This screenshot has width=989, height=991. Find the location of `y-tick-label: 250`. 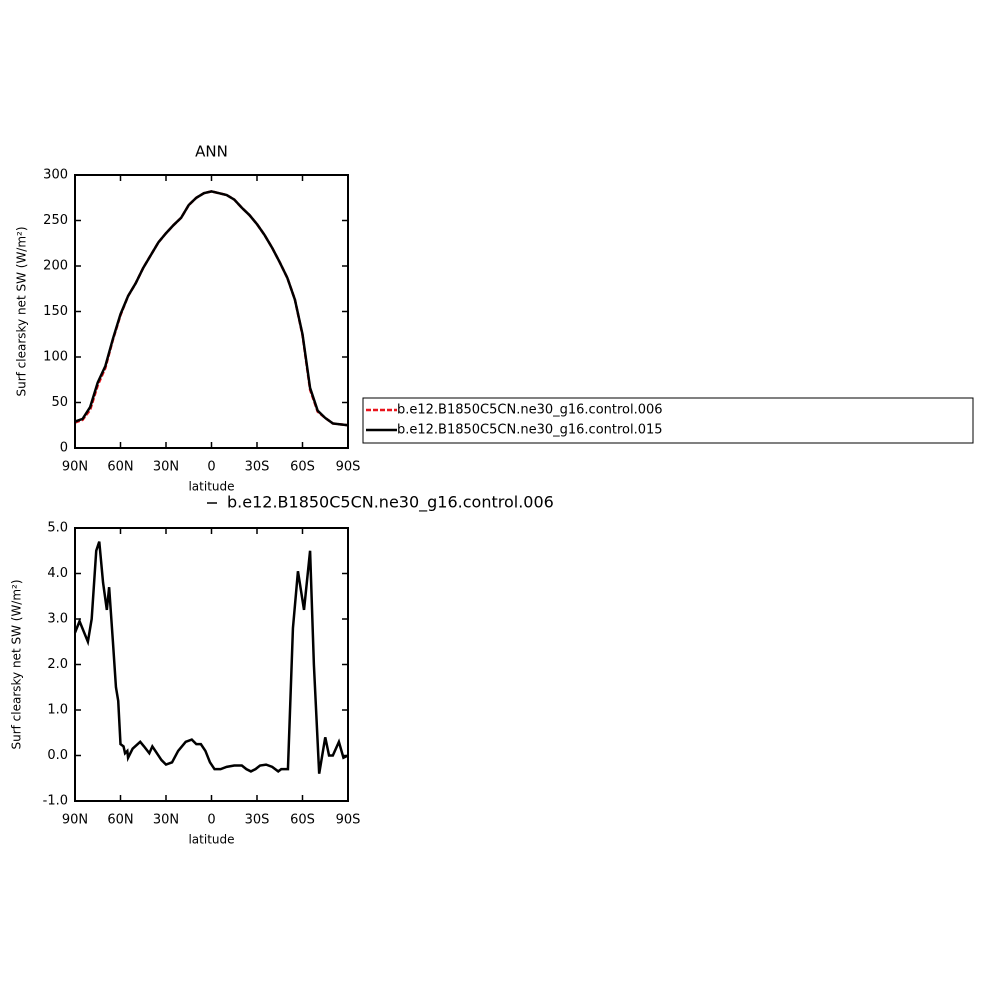

y-tick-label: 250 is located at coordinates (55, 220).